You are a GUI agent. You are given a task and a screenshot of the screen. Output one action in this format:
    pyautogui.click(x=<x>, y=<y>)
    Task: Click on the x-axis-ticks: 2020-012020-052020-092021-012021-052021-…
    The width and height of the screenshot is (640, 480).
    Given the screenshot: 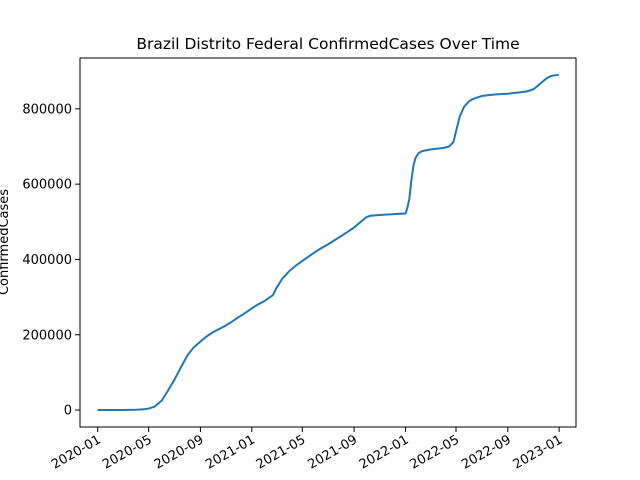 What is the action you would take?
    pyautogui.click(x=307, y=450)
    